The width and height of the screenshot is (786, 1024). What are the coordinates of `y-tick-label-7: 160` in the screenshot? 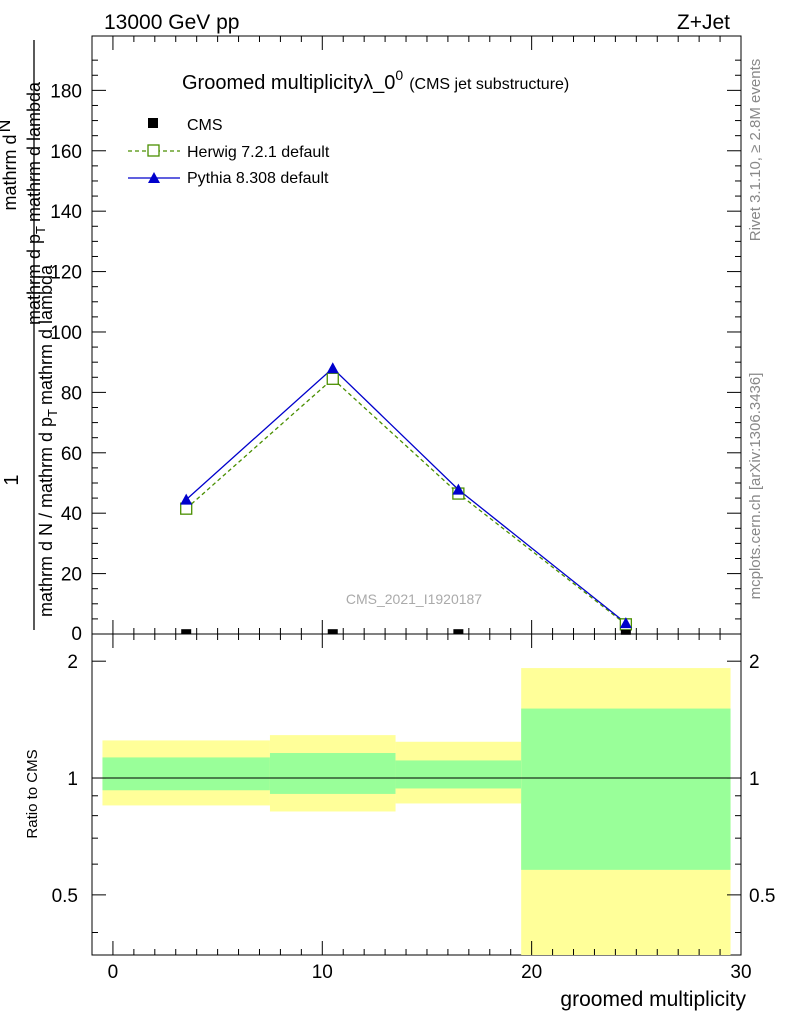 It's located at (66, 152).